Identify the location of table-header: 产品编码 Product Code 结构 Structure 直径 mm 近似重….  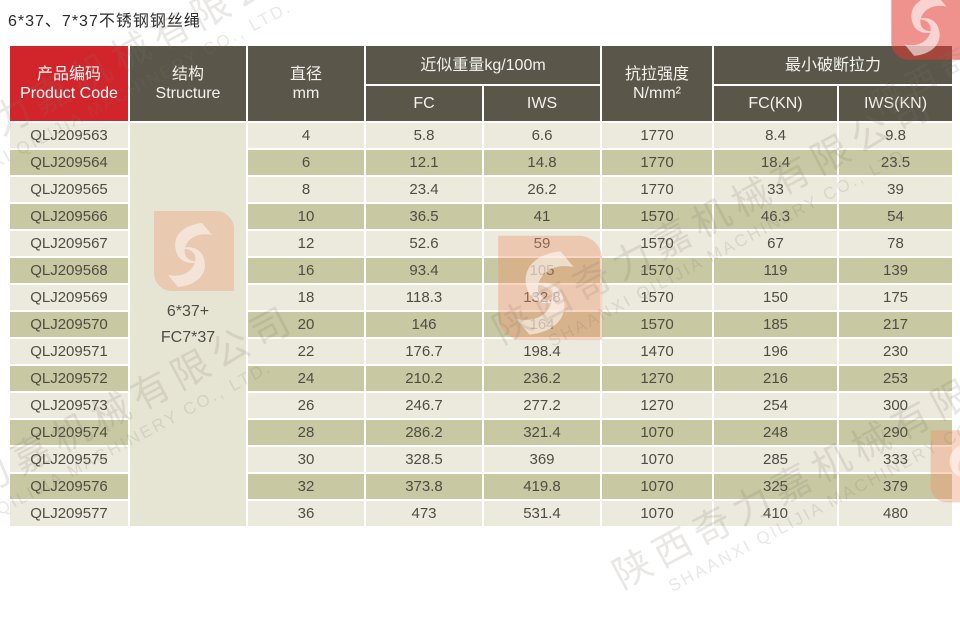
(481, 83).